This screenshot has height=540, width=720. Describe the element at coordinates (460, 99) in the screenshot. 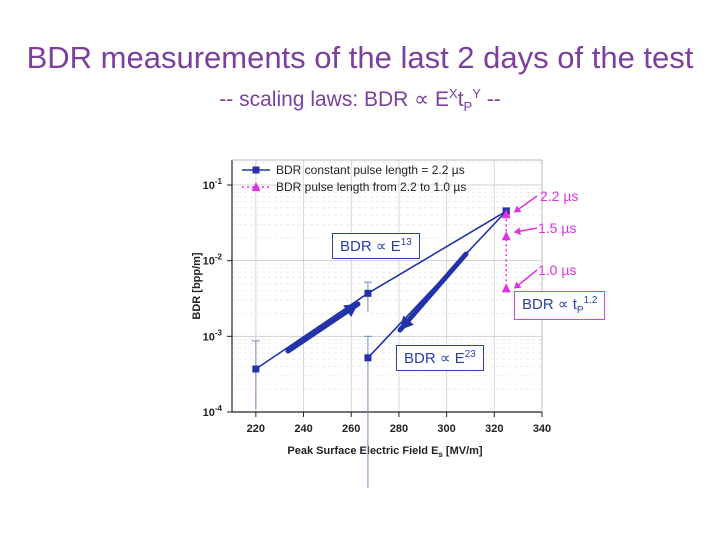

I see `subtitle-t: t` at that location.